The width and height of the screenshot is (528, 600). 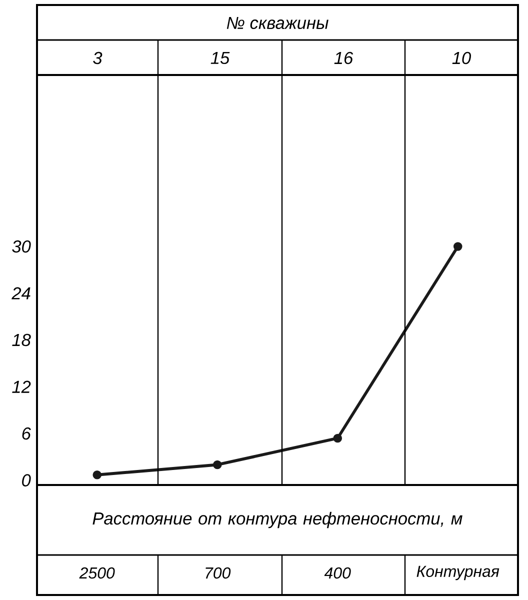 What do you see at coordinates (21, 293) in the screenshot?
I see `y-tick-label: 24` at bounding box center [21, 293].